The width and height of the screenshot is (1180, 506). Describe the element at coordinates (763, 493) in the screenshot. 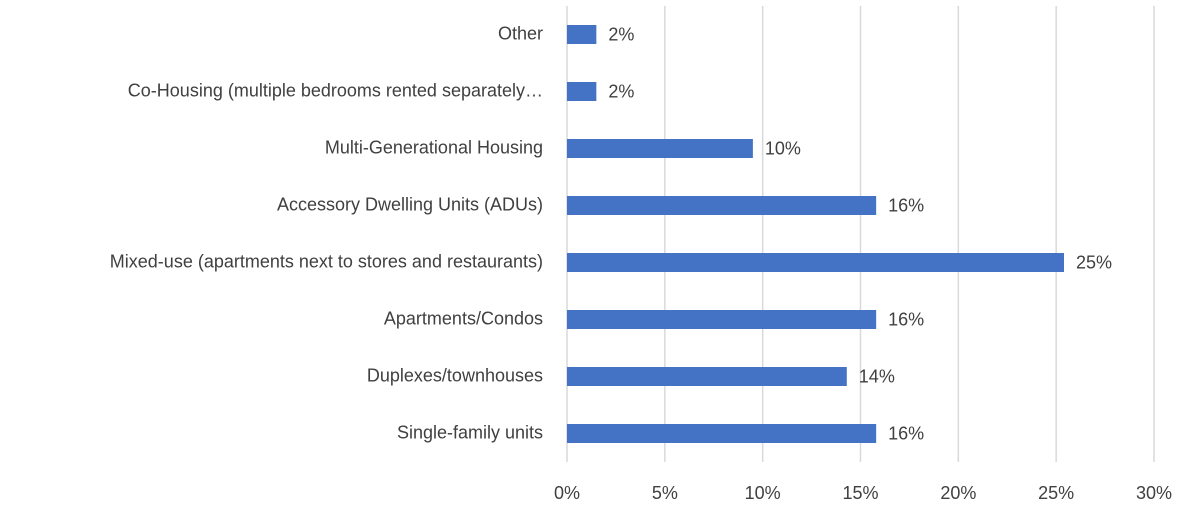

I see `x-tick-label: 10%` at that location.